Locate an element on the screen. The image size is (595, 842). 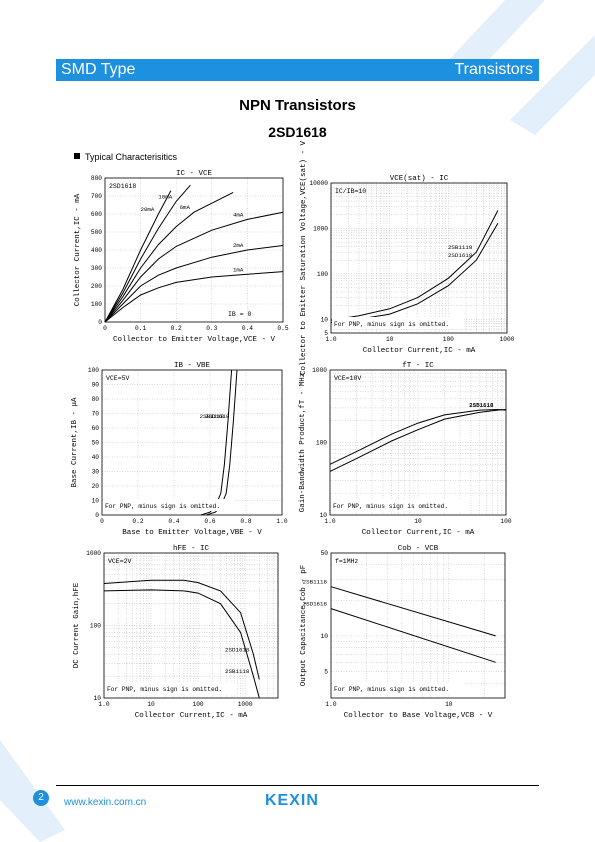
y-tick-label: 0 is located at coordinates (100, 322).